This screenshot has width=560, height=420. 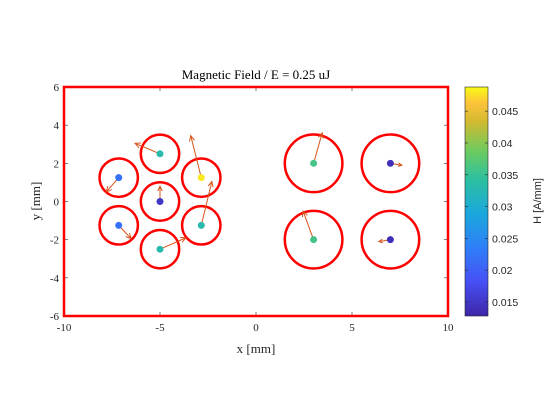 I want to click on y-axis-label: y [mm], so click(x=35, y=201).